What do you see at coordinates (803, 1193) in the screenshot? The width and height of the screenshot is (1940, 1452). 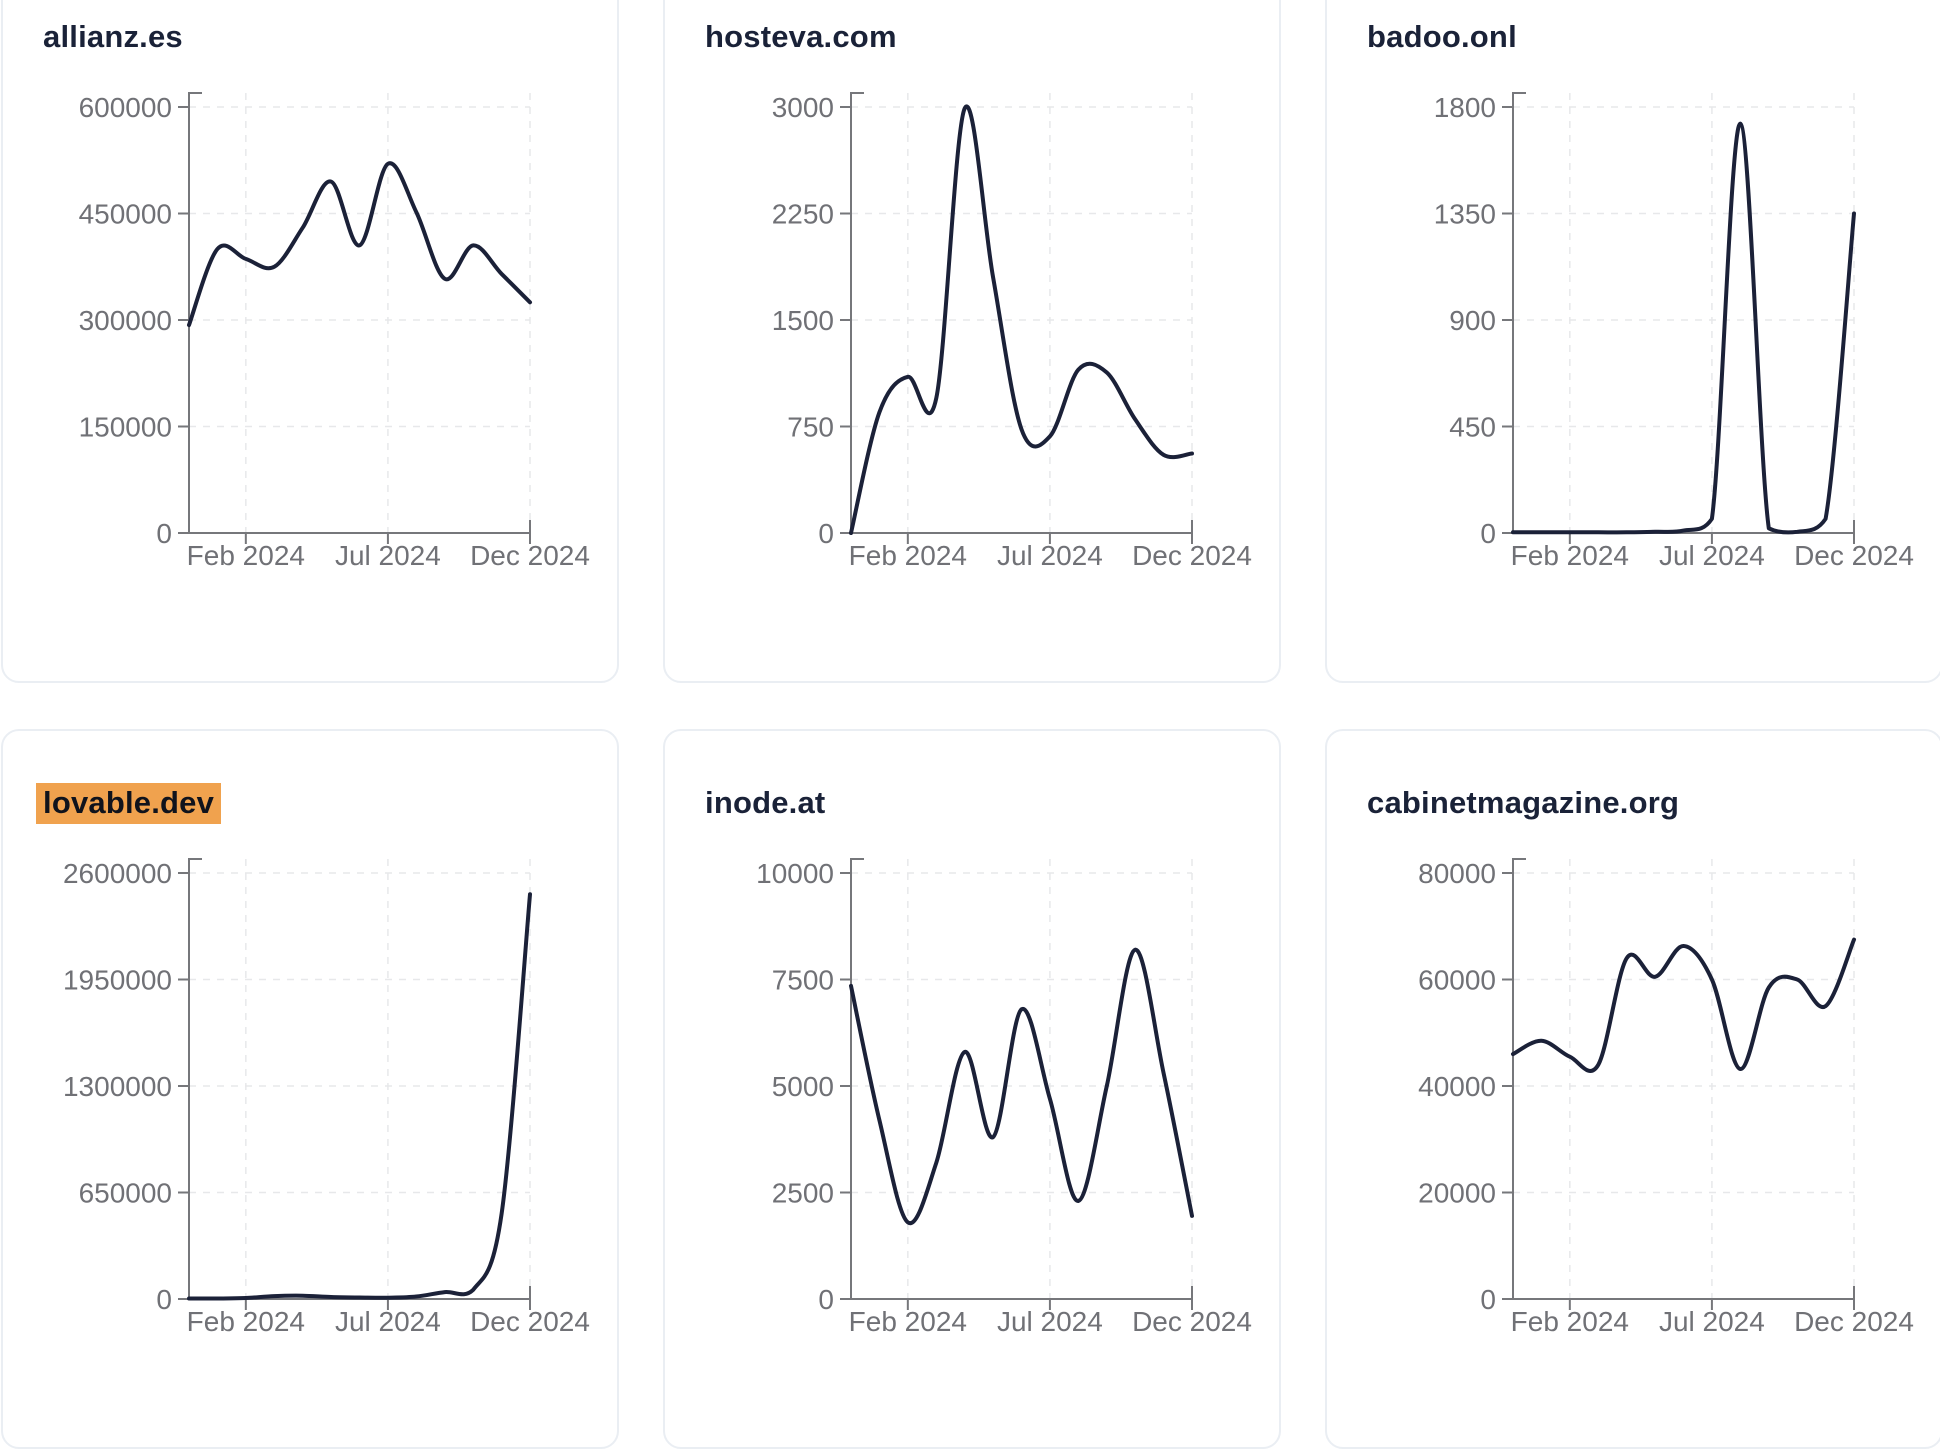 I see `y-tick-label: 2500` at bounding box center [803, 1193].